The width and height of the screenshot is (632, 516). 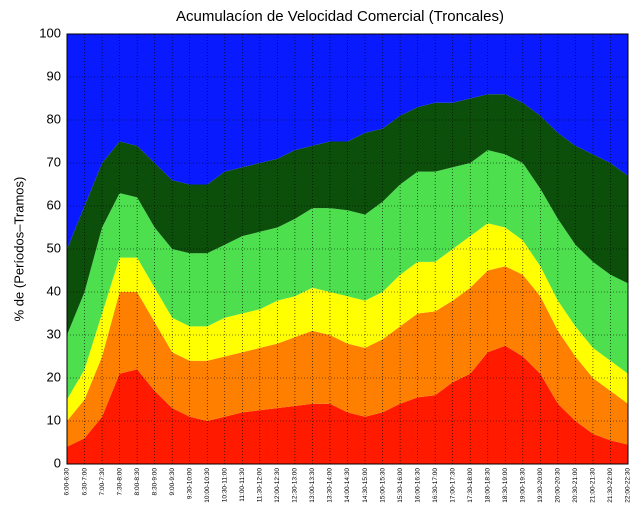 I want to click on x-tick-label: 11:00-11:30, so click(x=242, y=485).